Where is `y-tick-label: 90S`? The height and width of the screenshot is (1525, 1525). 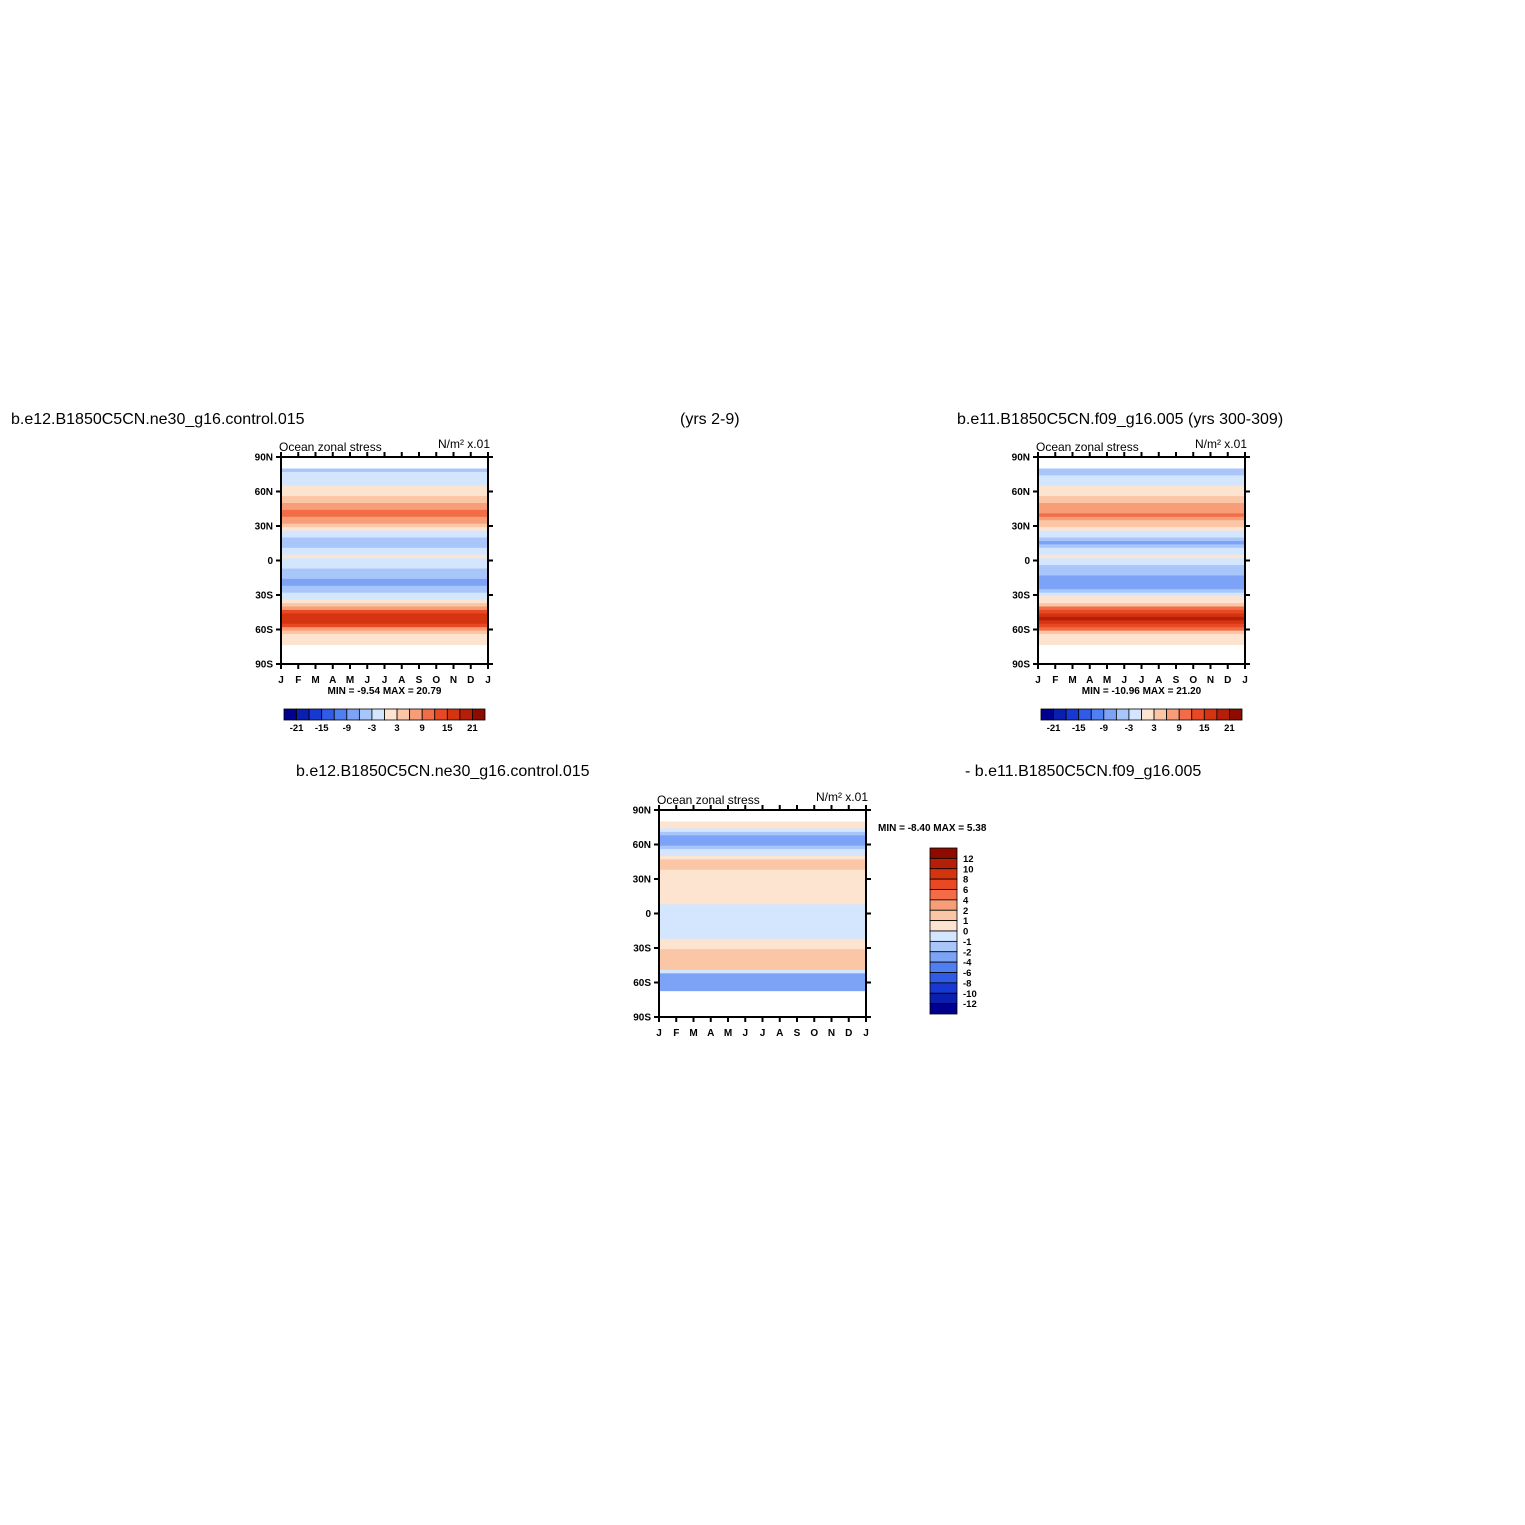 y-tick-label: 90S is located at coordinates (642, 1018).